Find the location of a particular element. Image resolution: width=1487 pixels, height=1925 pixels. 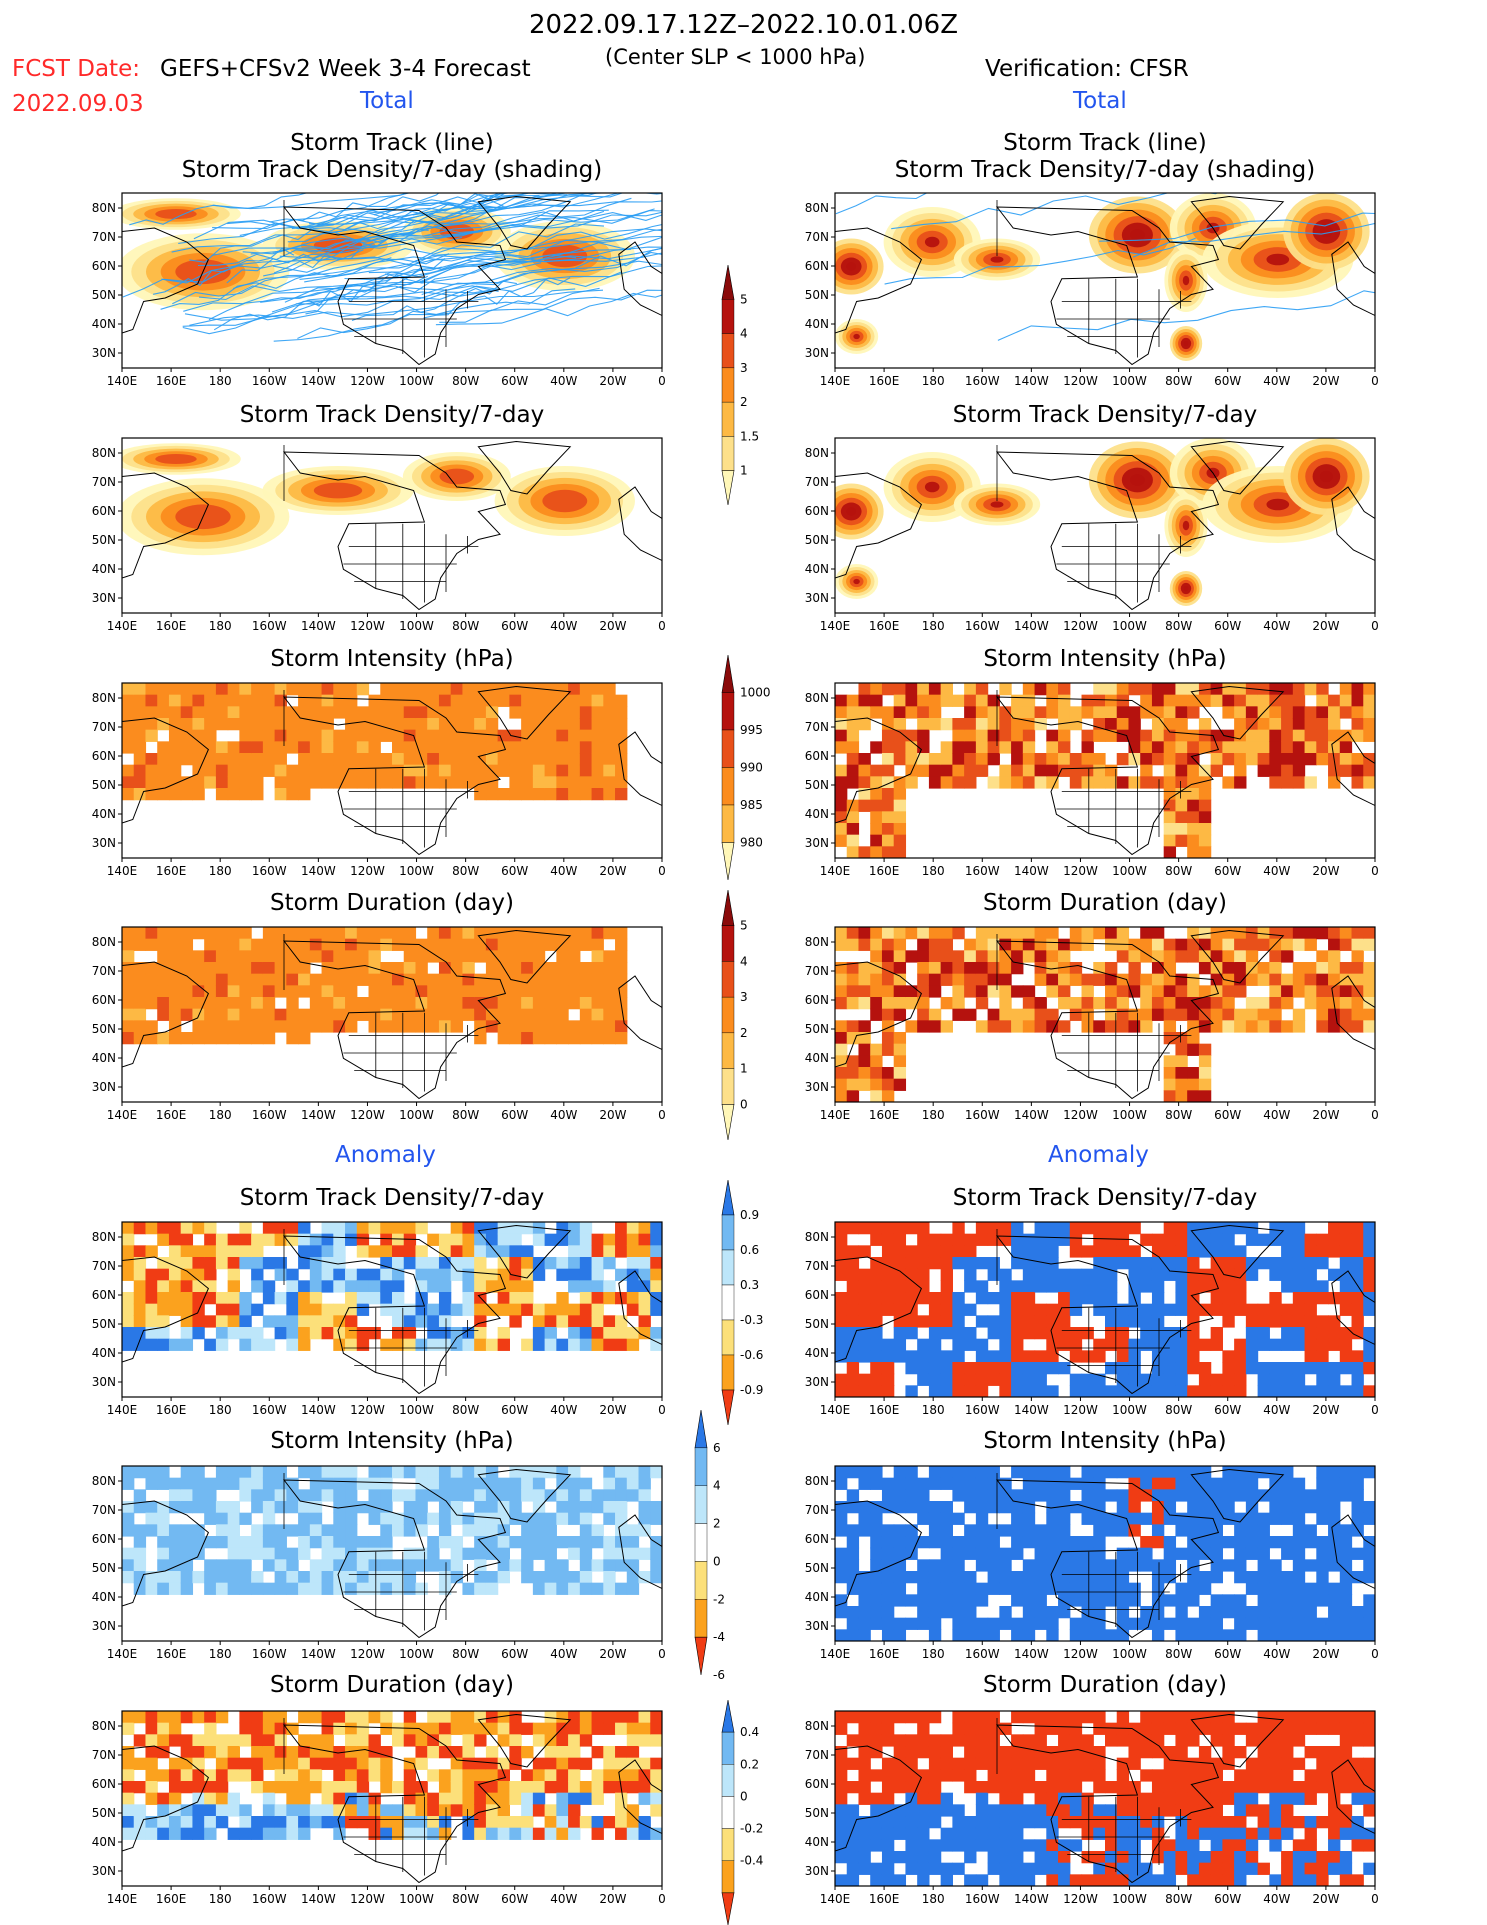

panel-title-anom-intensity-fcst: Storm Intensity (hPa) is located at coordinates (392, 1441).